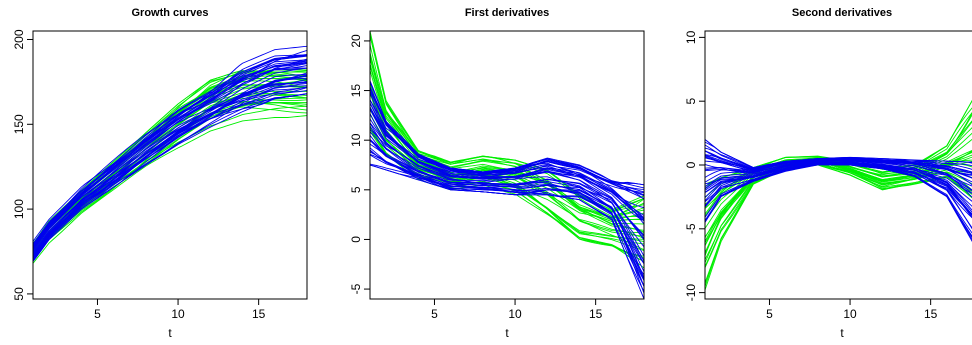 The height and width of the screenshot is (345, 972). What do you see at coordinates (842, 13) in the screenshot?
I see `second-derivatives-title: Second derivatives` at bounding box center [842, 13].